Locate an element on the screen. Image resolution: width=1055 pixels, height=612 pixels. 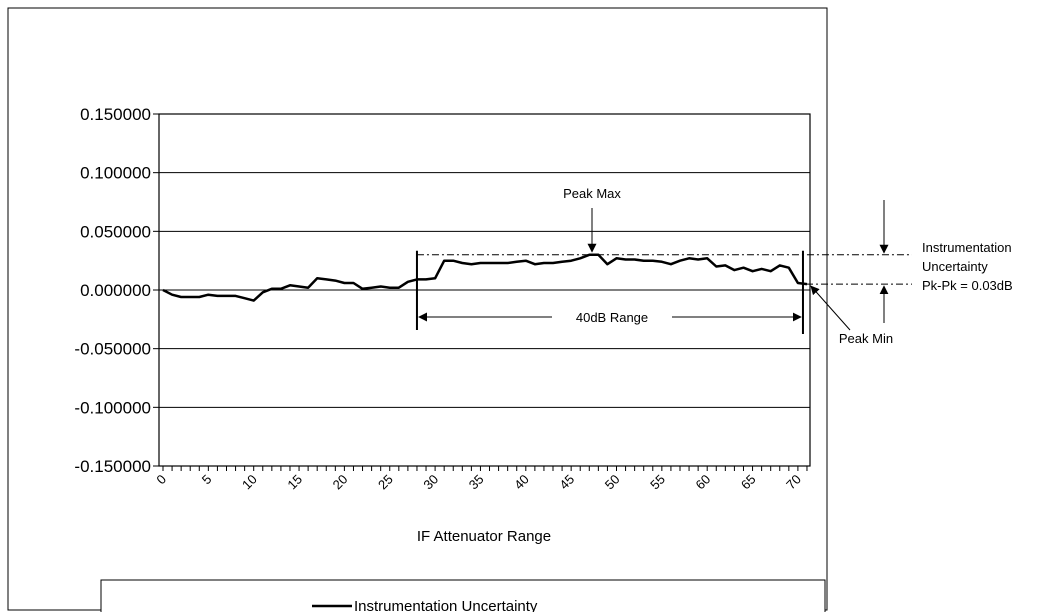
y-tick-label: 0.150000 is located at coordinates (115, 114).